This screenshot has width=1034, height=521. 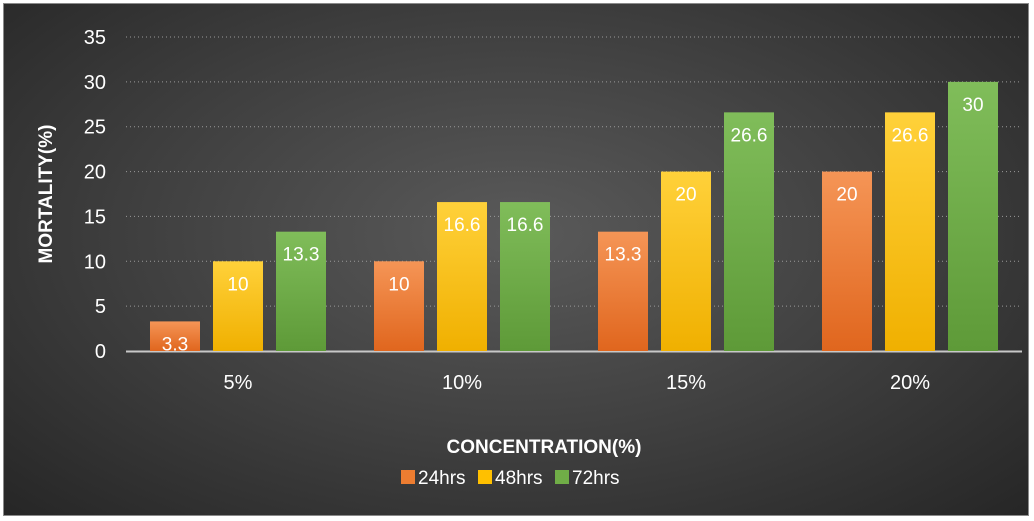 What do you see at coordinates (910, 383) in the screenshot?
I see `x-tick-label: 20%` at bounding box center [910, 383].